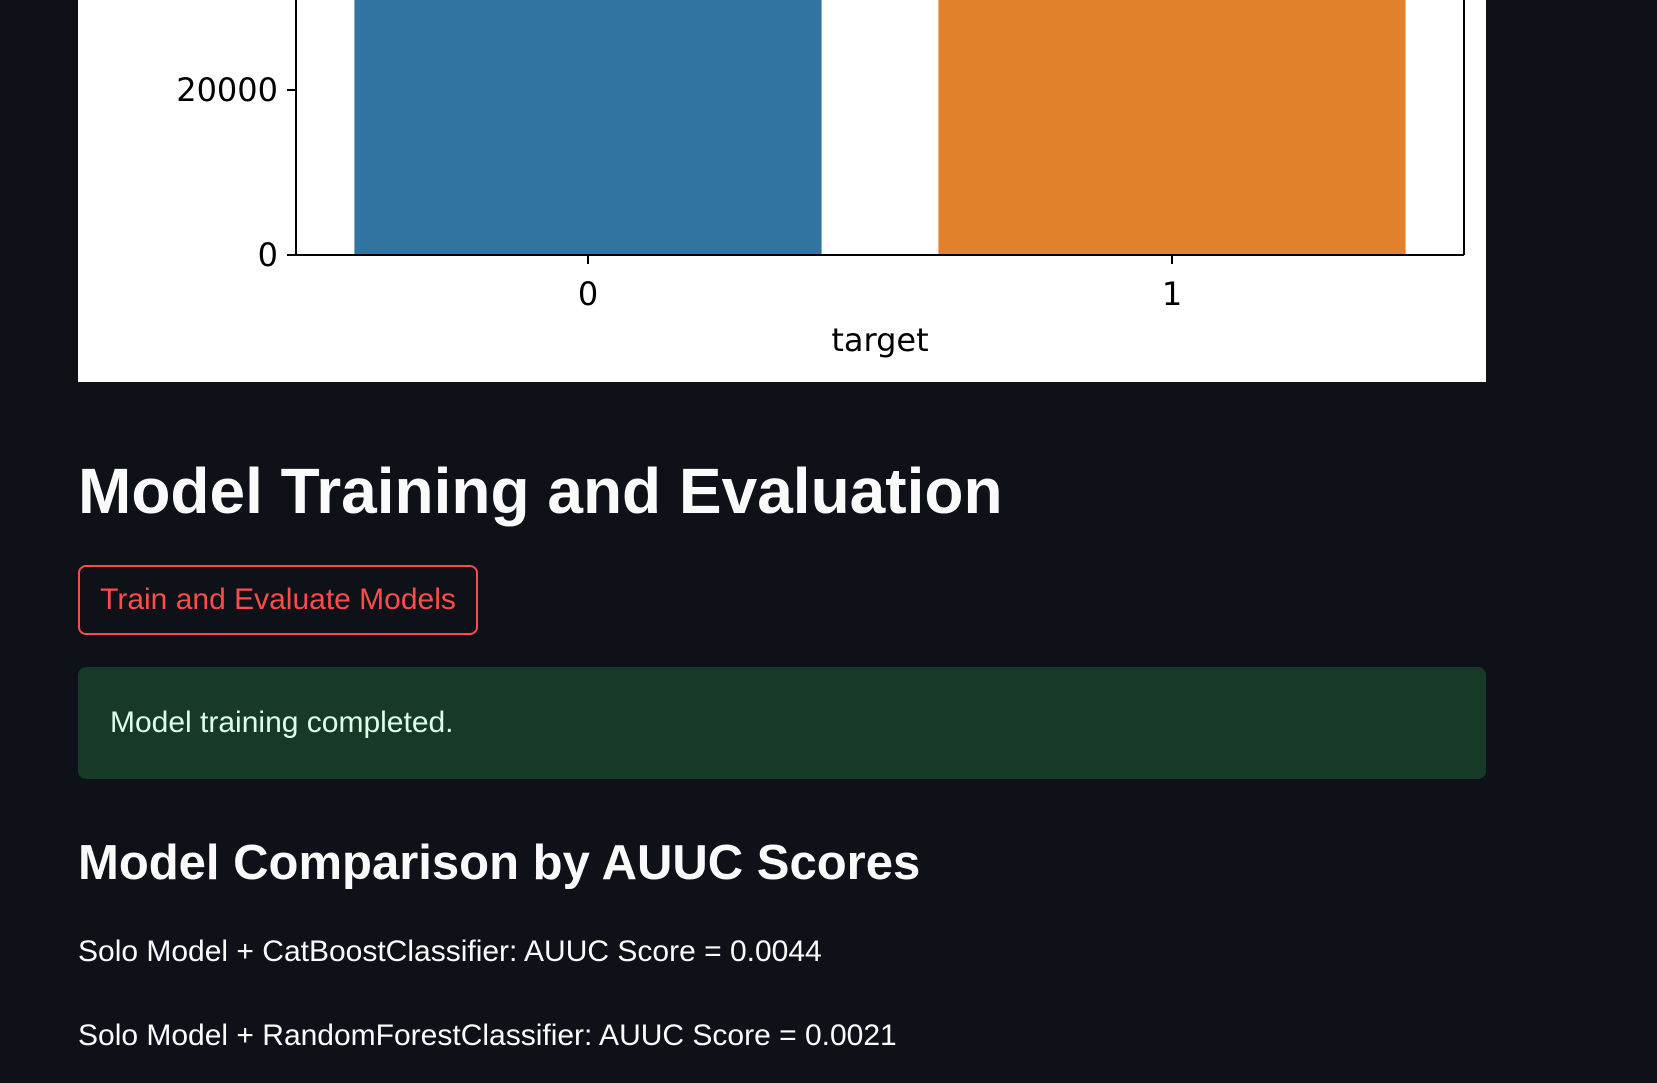  What do you see at coordinates (278, 600) in the screenshot?
I see `train-evaluate-button: Train and Evaluate Models` at bounding box center [278, 600].